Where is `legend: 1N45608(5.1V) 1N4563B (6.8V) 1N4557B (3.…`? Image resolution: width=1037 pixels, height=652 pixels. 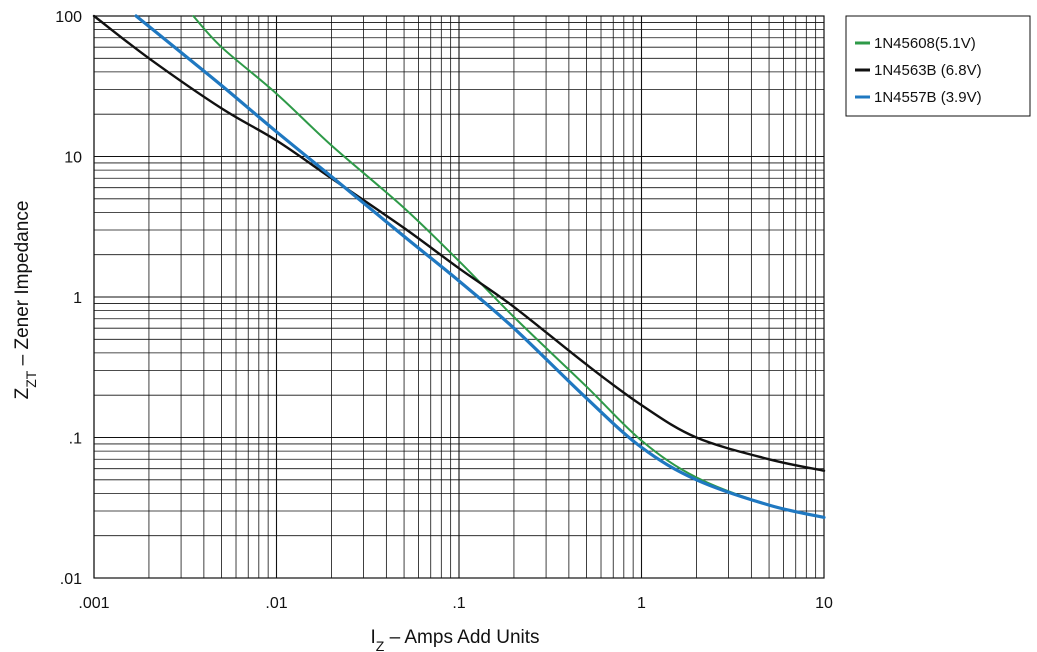
legend: 1N45608(5.1V) 1N4563B (6.8V) 1N4557B (3.… is located at coordinates (938, 66).